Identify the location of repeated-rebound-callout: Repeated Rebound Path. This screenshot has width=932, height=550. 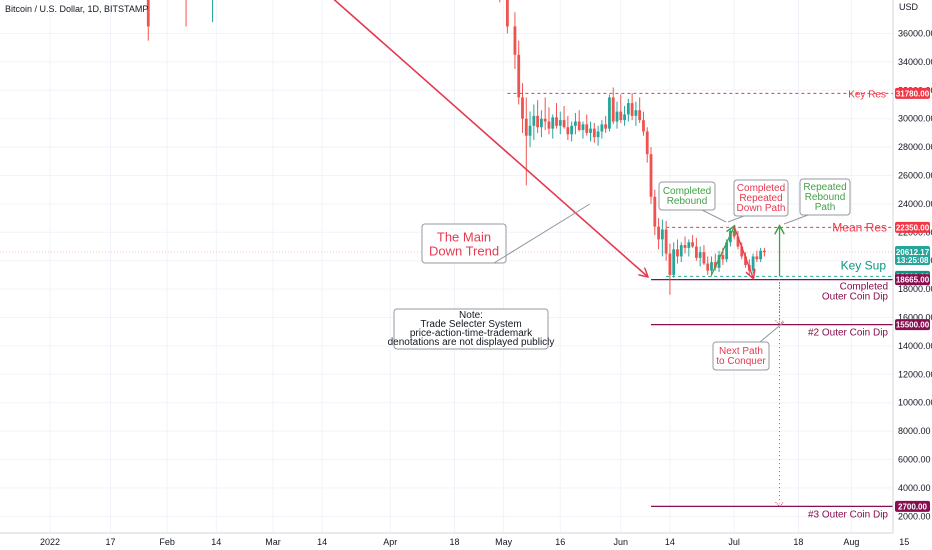
(817, 201).